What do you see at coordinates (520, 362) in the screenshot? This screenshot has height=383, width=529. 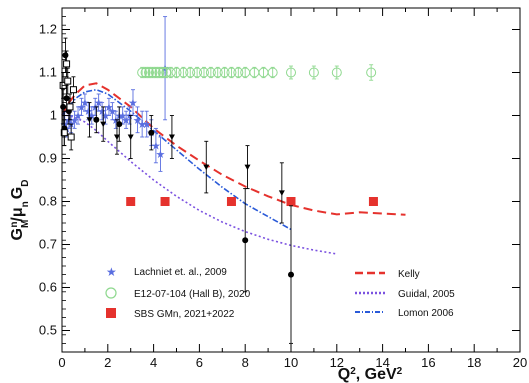 I see `x-tick-label-20: 20` at bounding box center [520, 362].